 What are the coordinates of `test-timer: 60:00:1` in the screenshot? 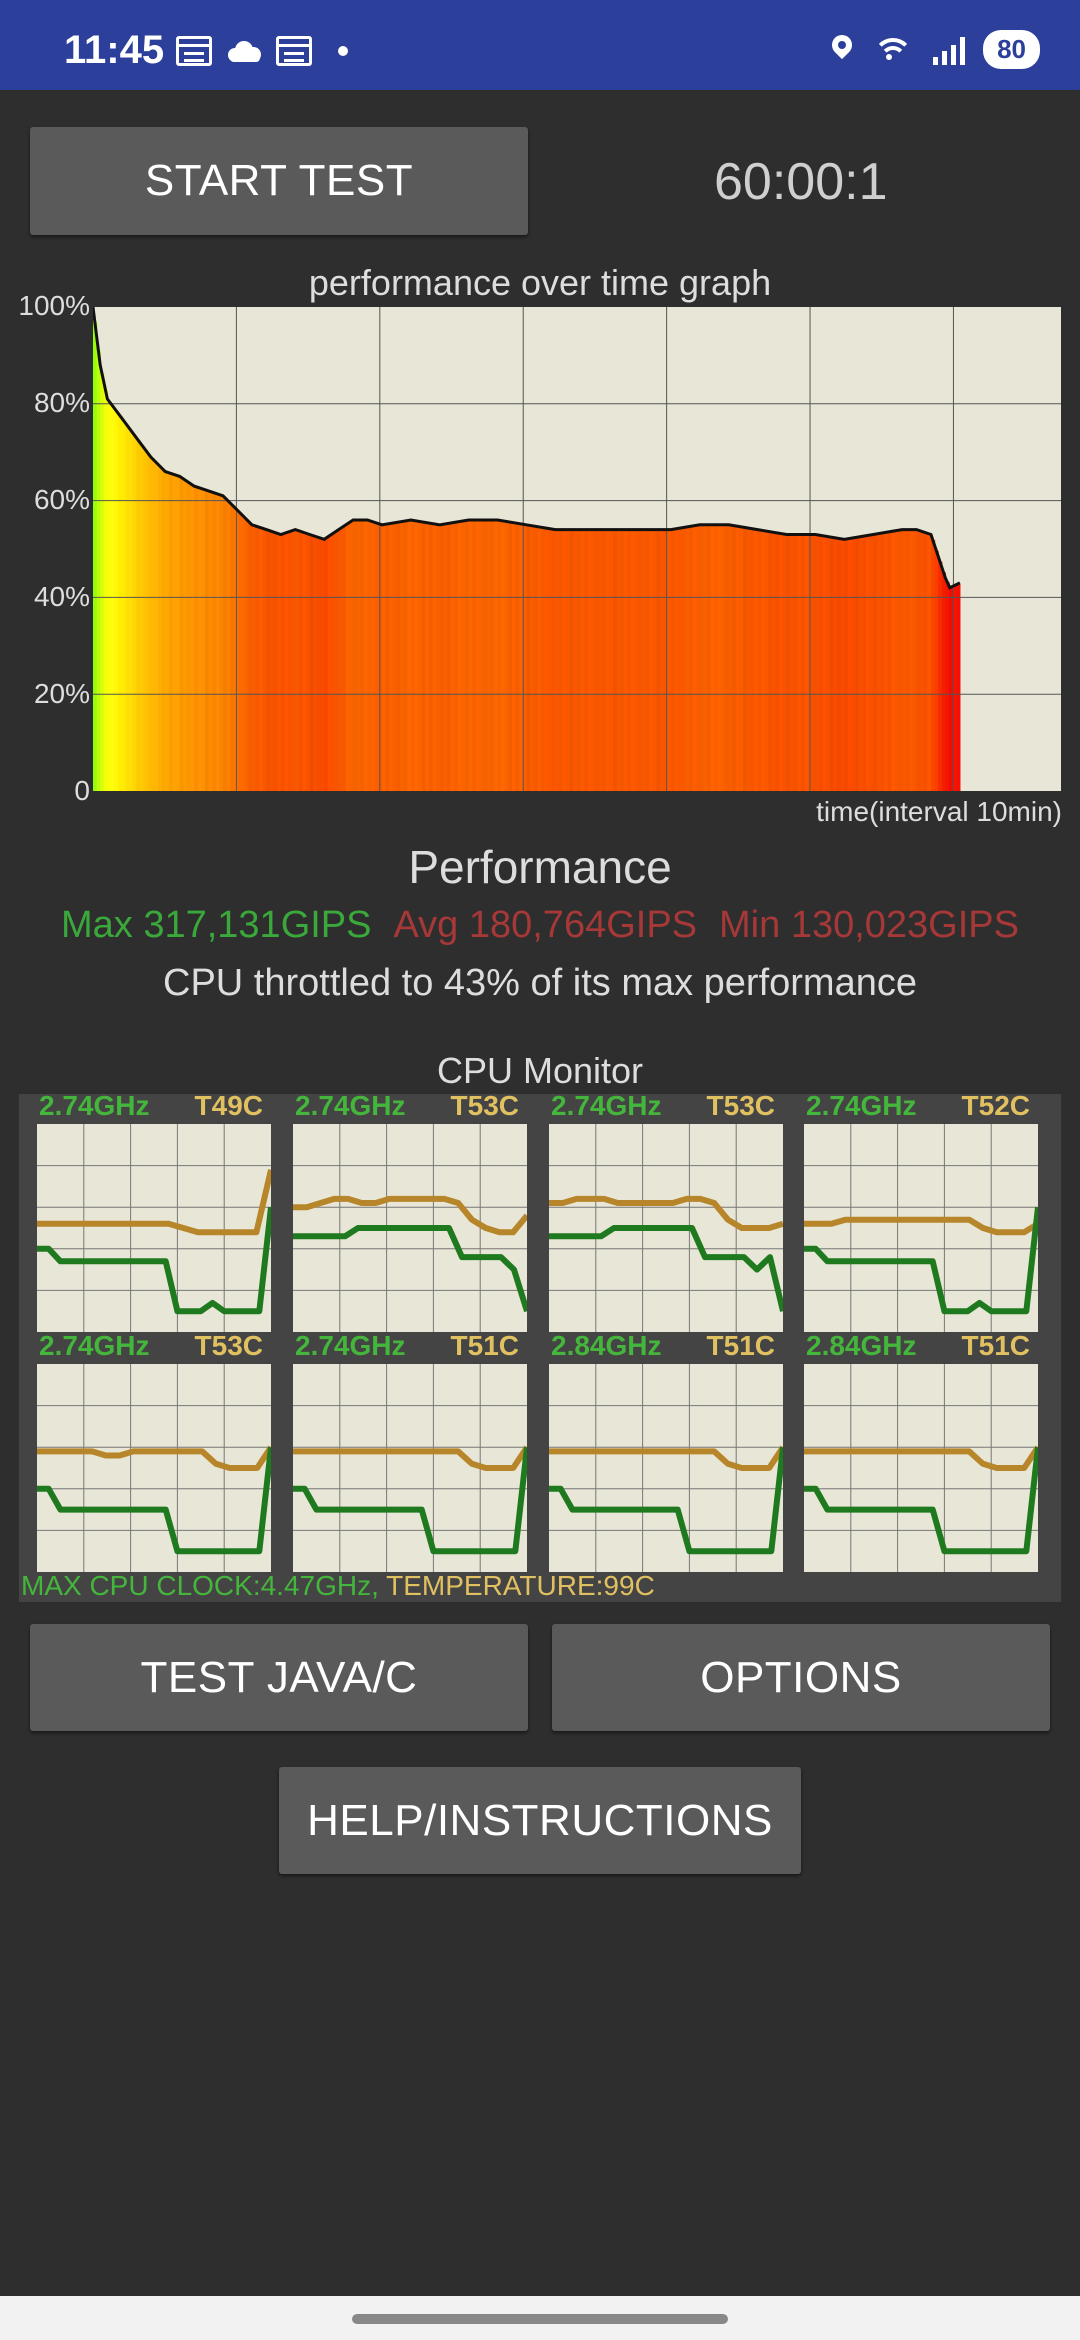 It's located at (801, 182).